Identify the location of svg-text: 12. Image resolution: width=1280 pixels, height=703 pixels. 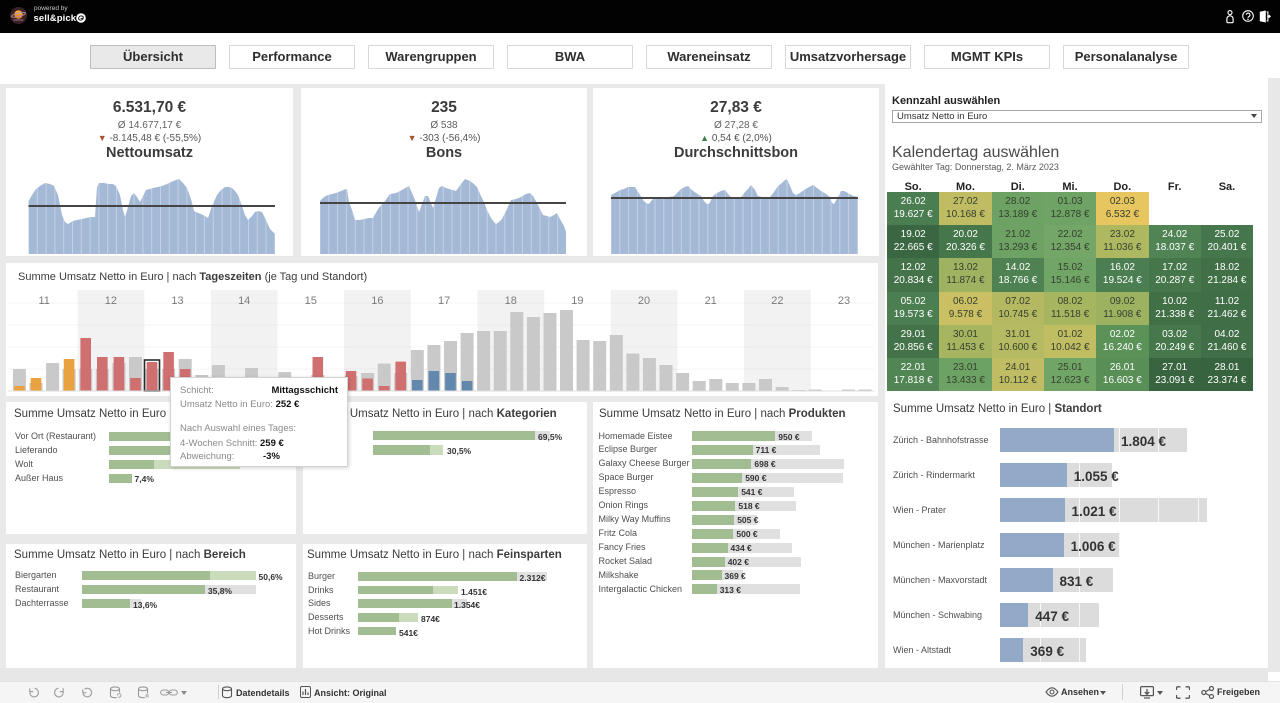
(111, 301).